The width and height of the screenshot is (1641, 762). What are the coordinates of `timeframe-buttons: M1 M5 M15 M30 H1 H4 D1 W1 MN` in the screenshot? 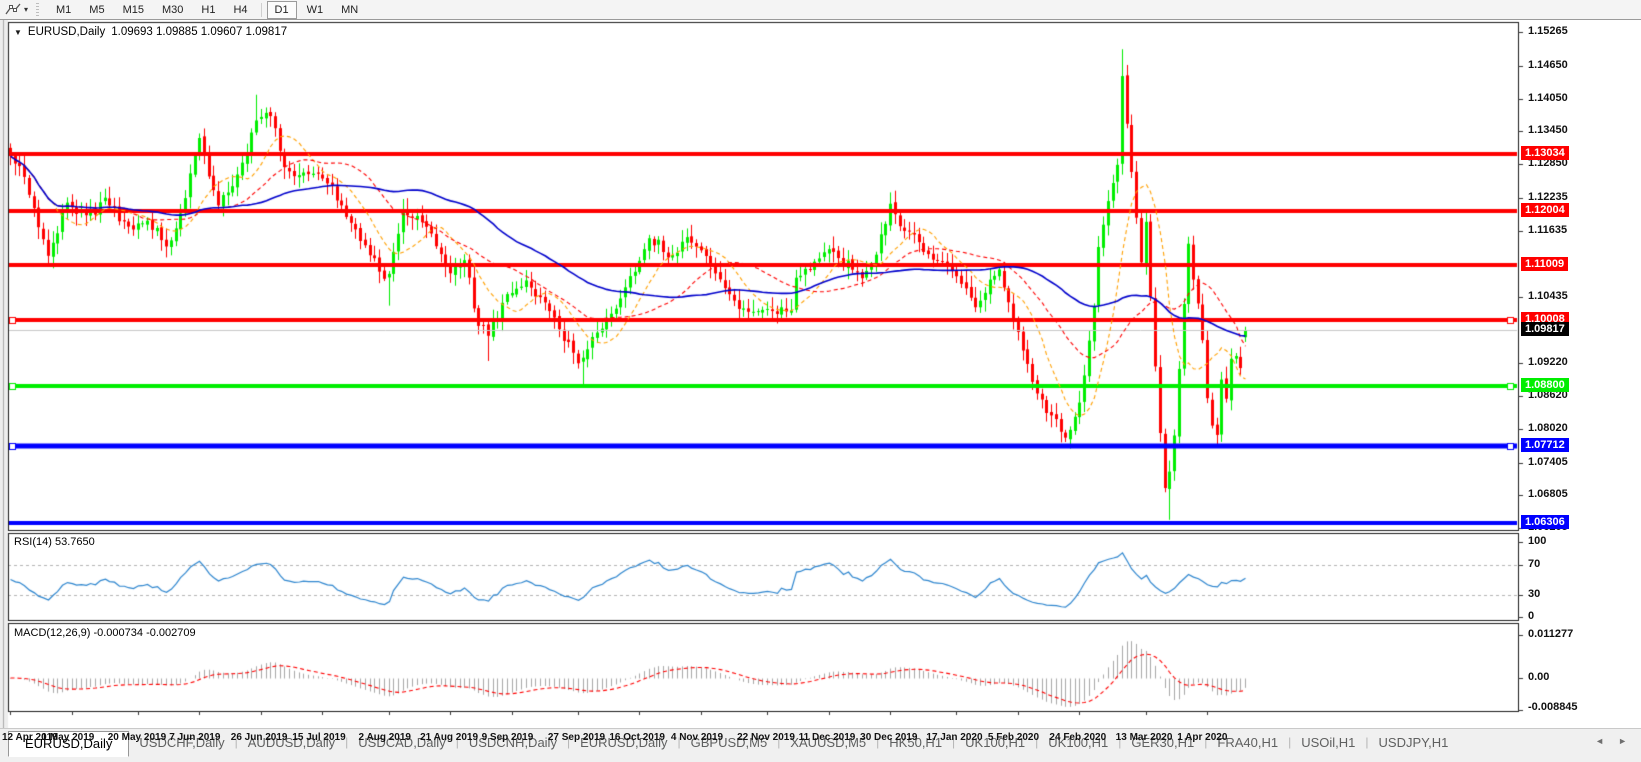 It's located at (207, 9).